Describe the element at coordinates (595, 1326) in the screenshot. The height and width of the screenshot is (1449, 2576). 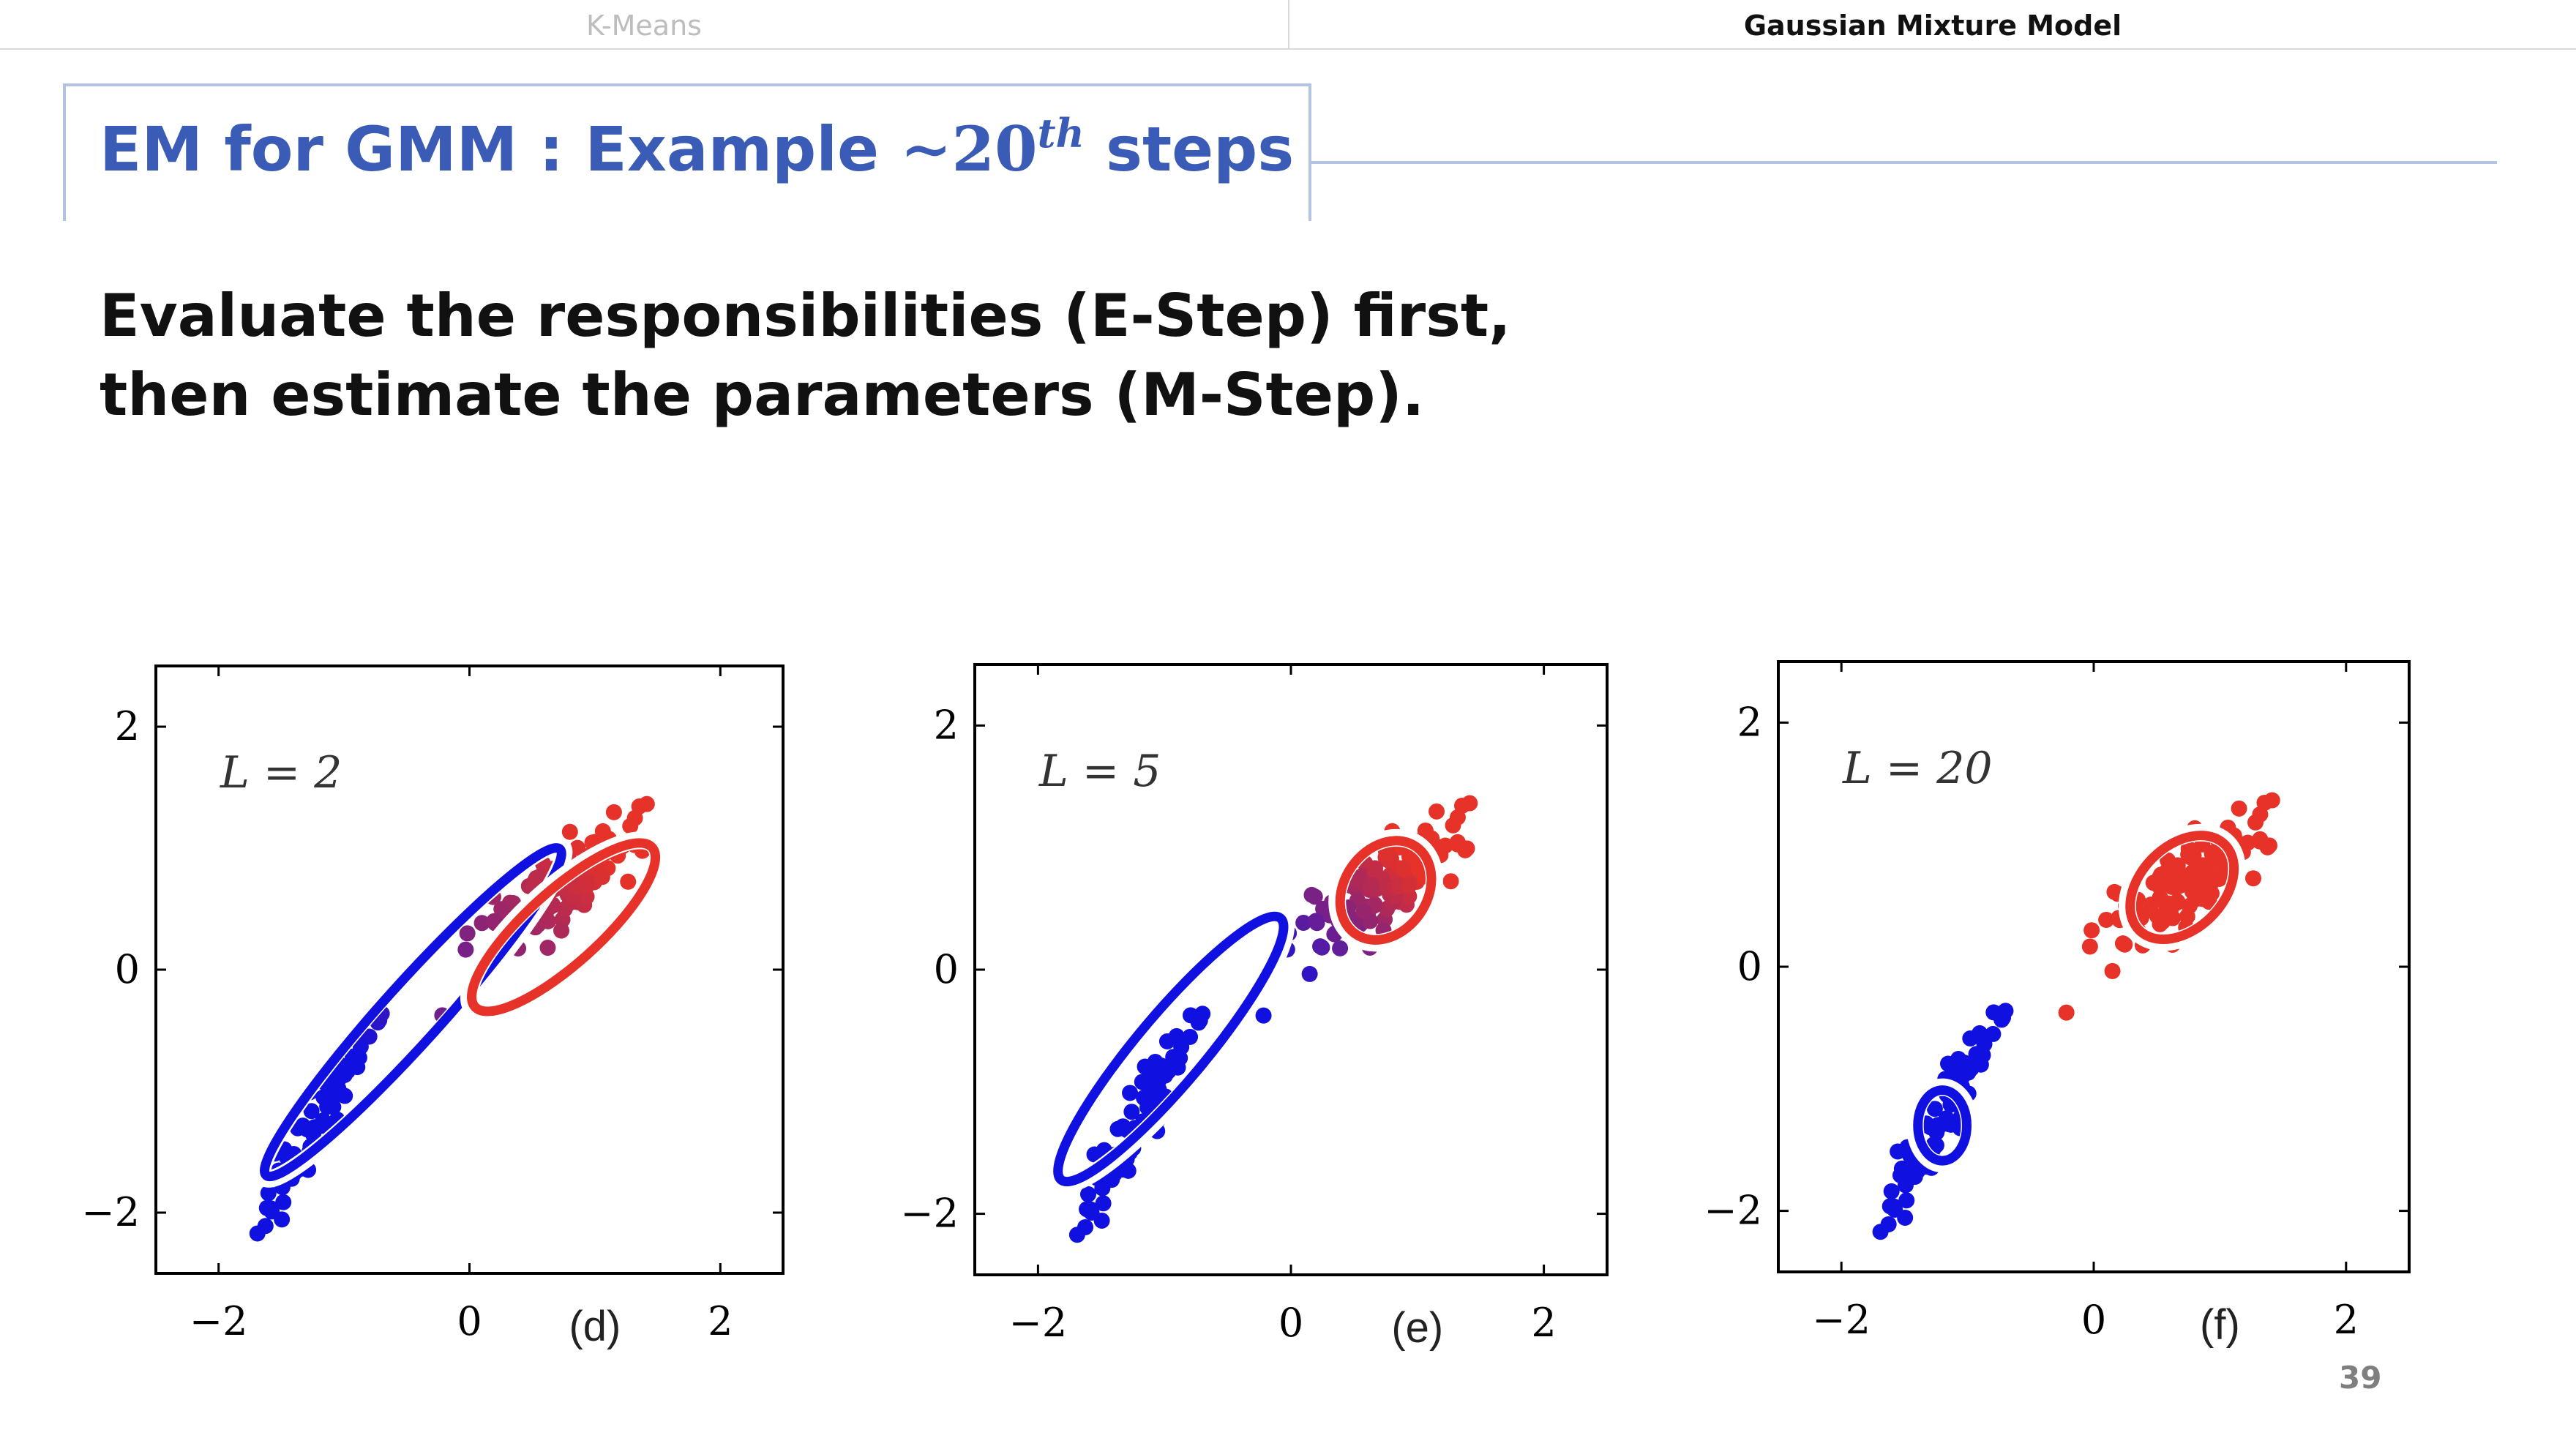
I see `panel-label: (d)` at that location.